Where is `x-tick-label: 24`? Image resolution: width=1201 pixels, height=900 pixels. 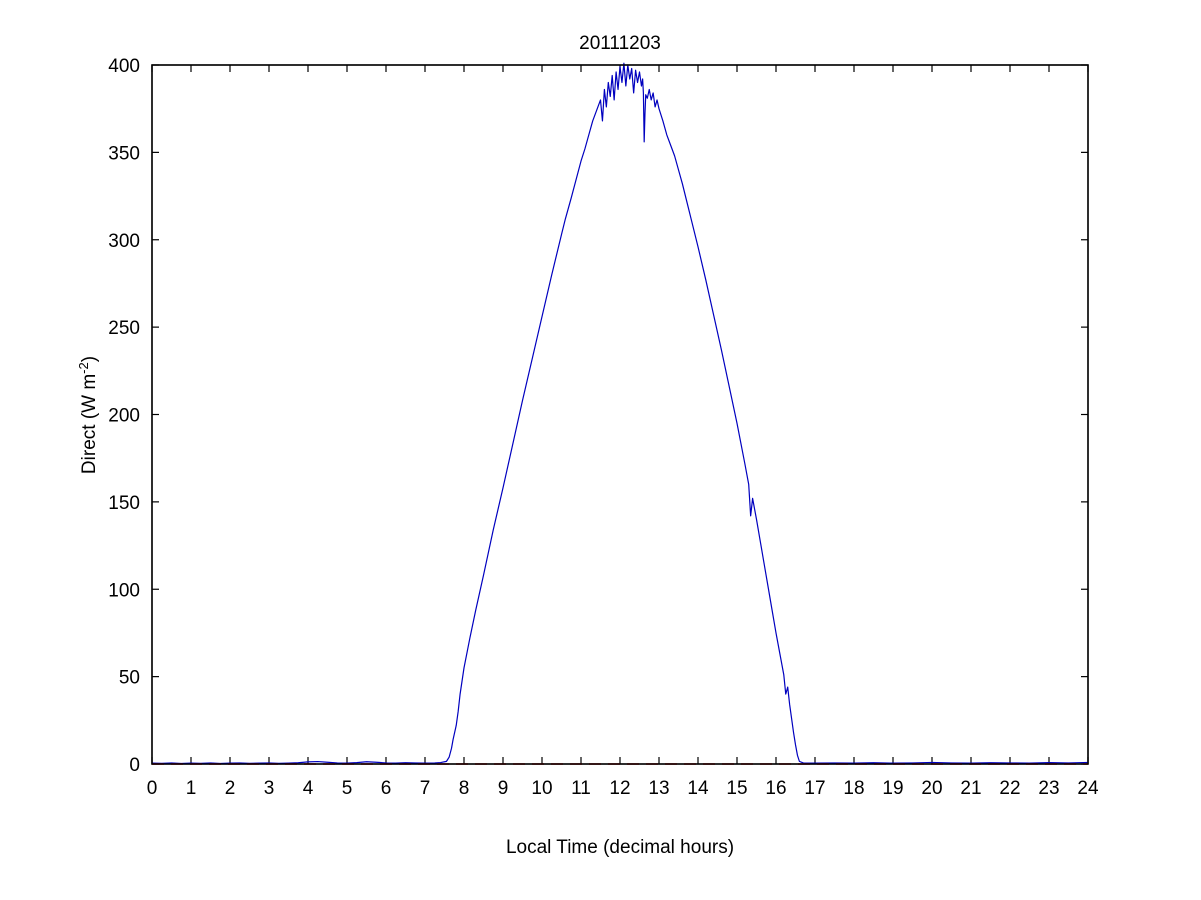
x-tick-label: 24 is located at coordinates (1088, 788).